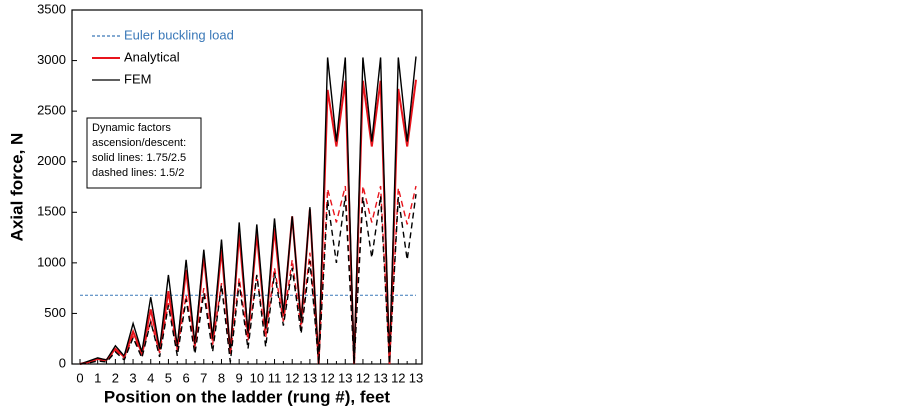 The width and height of the screenshot is (903, 413). What do you see at coordinates (51, 8) in the screenshot?
I see `y-tick-label: 3500` at bounding box center [51, 8].